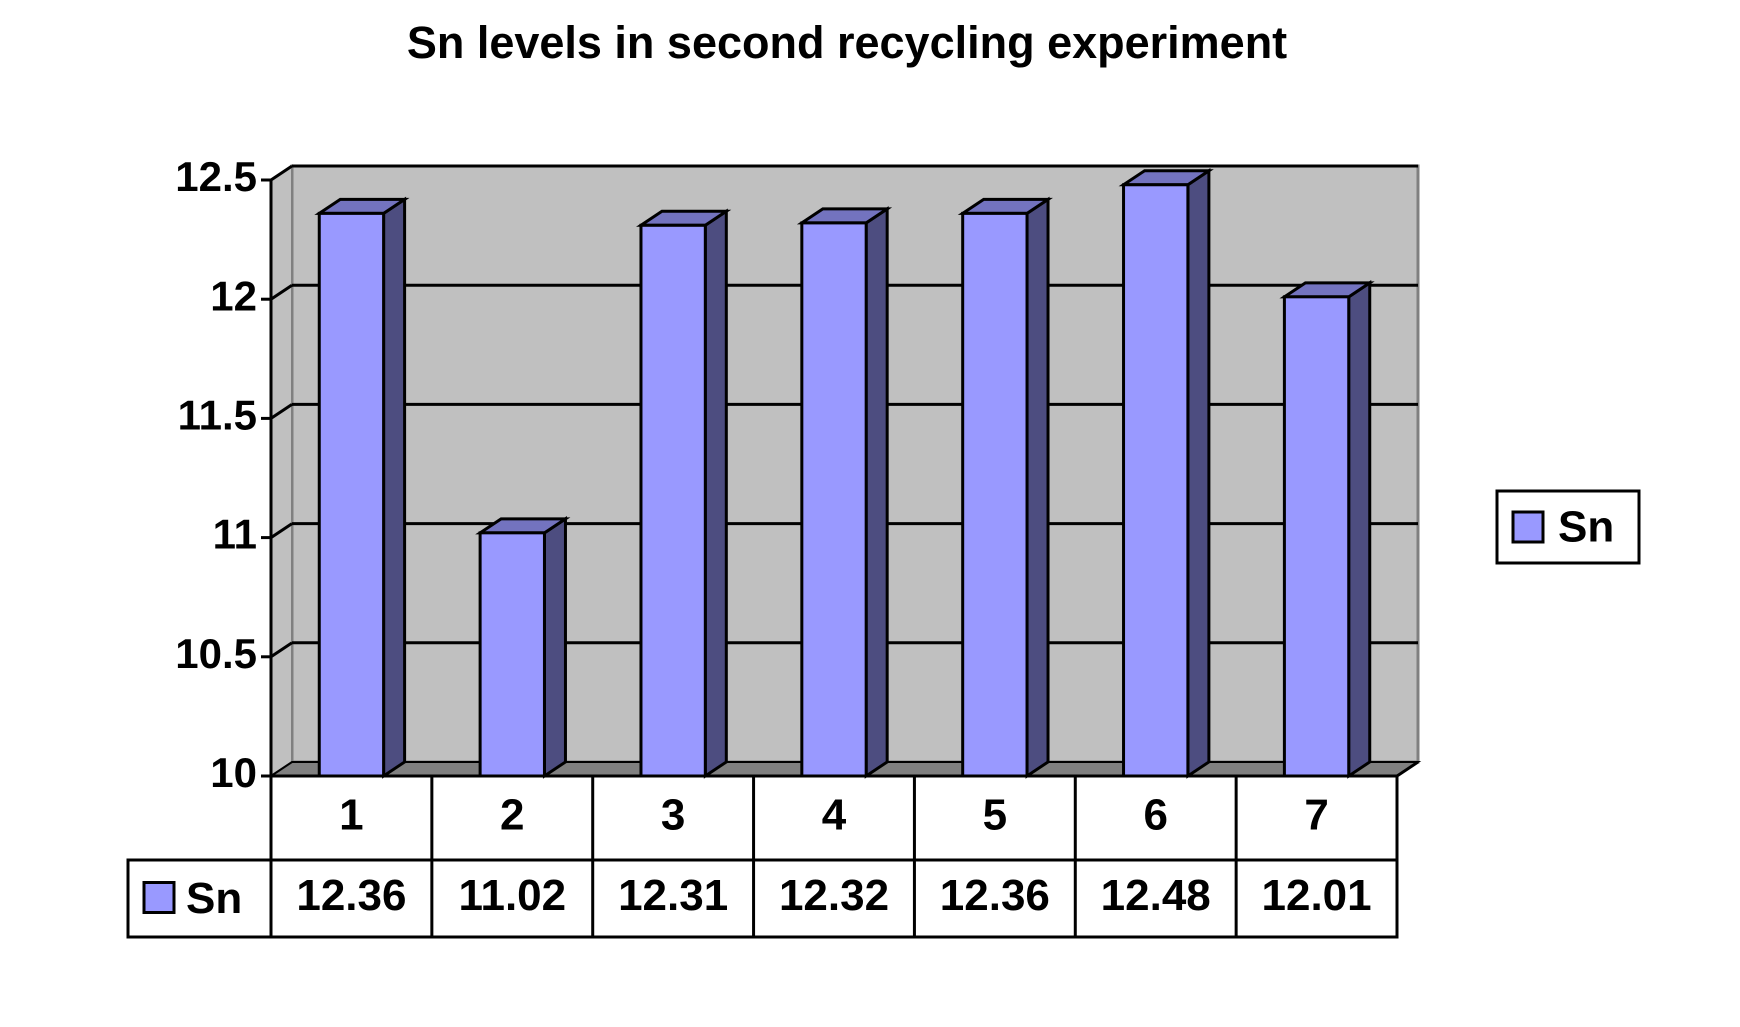  What do you see at coordinates (1407, 769) in the screenshot?
I see `floor-edge` at bounding box center [1407, 769].